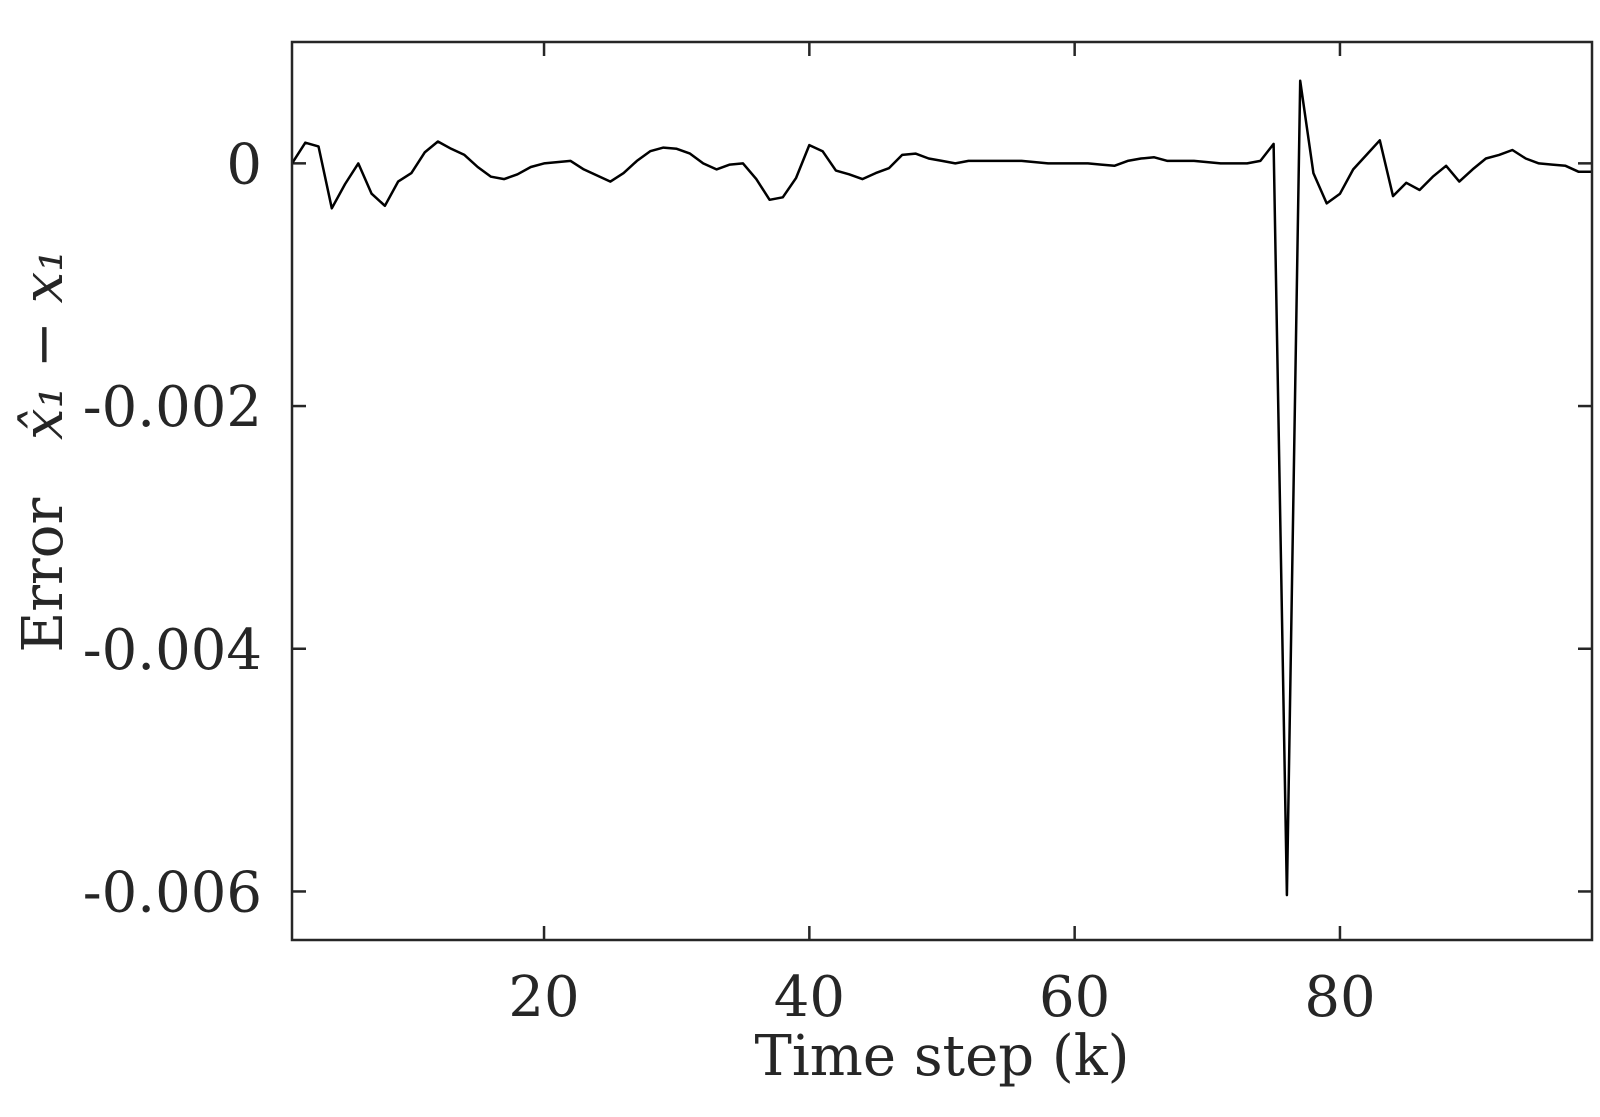 This screenshot has width=1600, height=1117. What do you see at coordinates (43, 575) in the screenshot?
I see `y-axis-label-prefix: Error` at bounding box center [43, 575].